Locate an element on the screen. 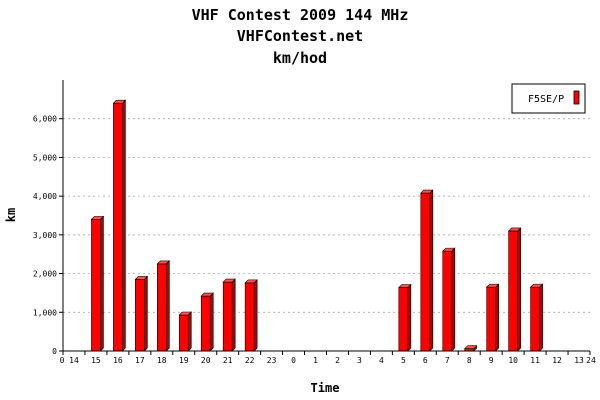 The height and width of the screenshot is (400, 600). x-tick-label: 21 is located at coordinates (228, 360).